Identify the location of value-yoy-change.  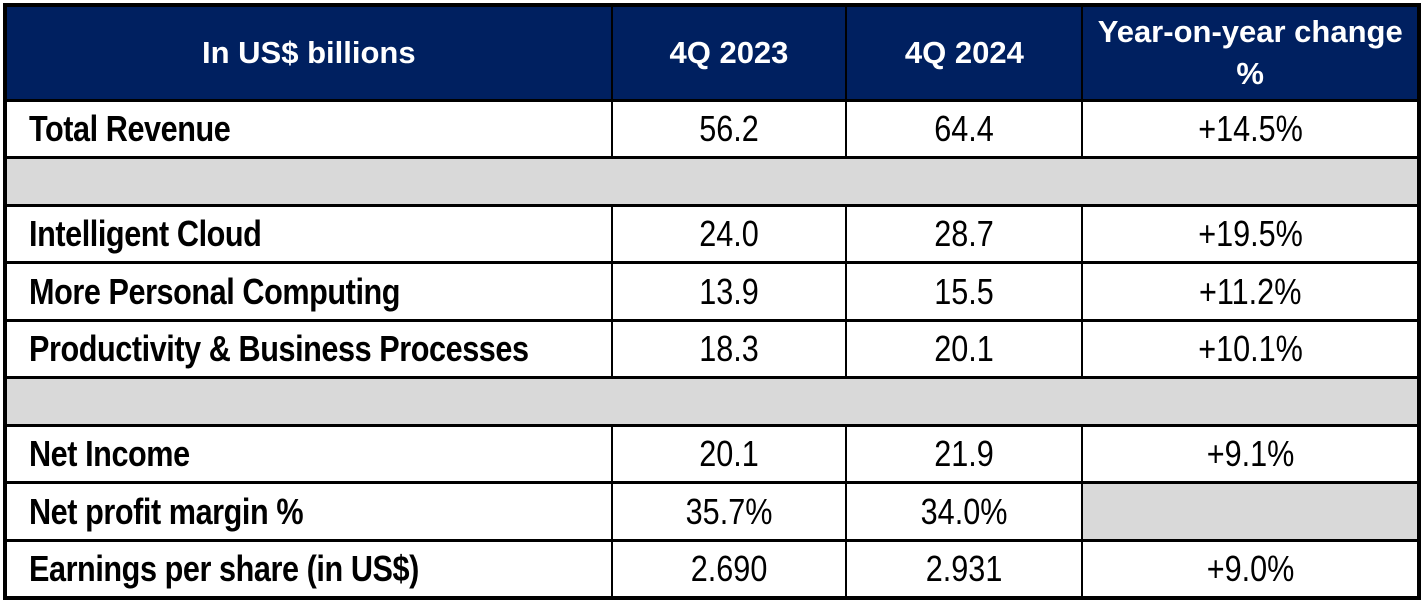
(1250, 511).